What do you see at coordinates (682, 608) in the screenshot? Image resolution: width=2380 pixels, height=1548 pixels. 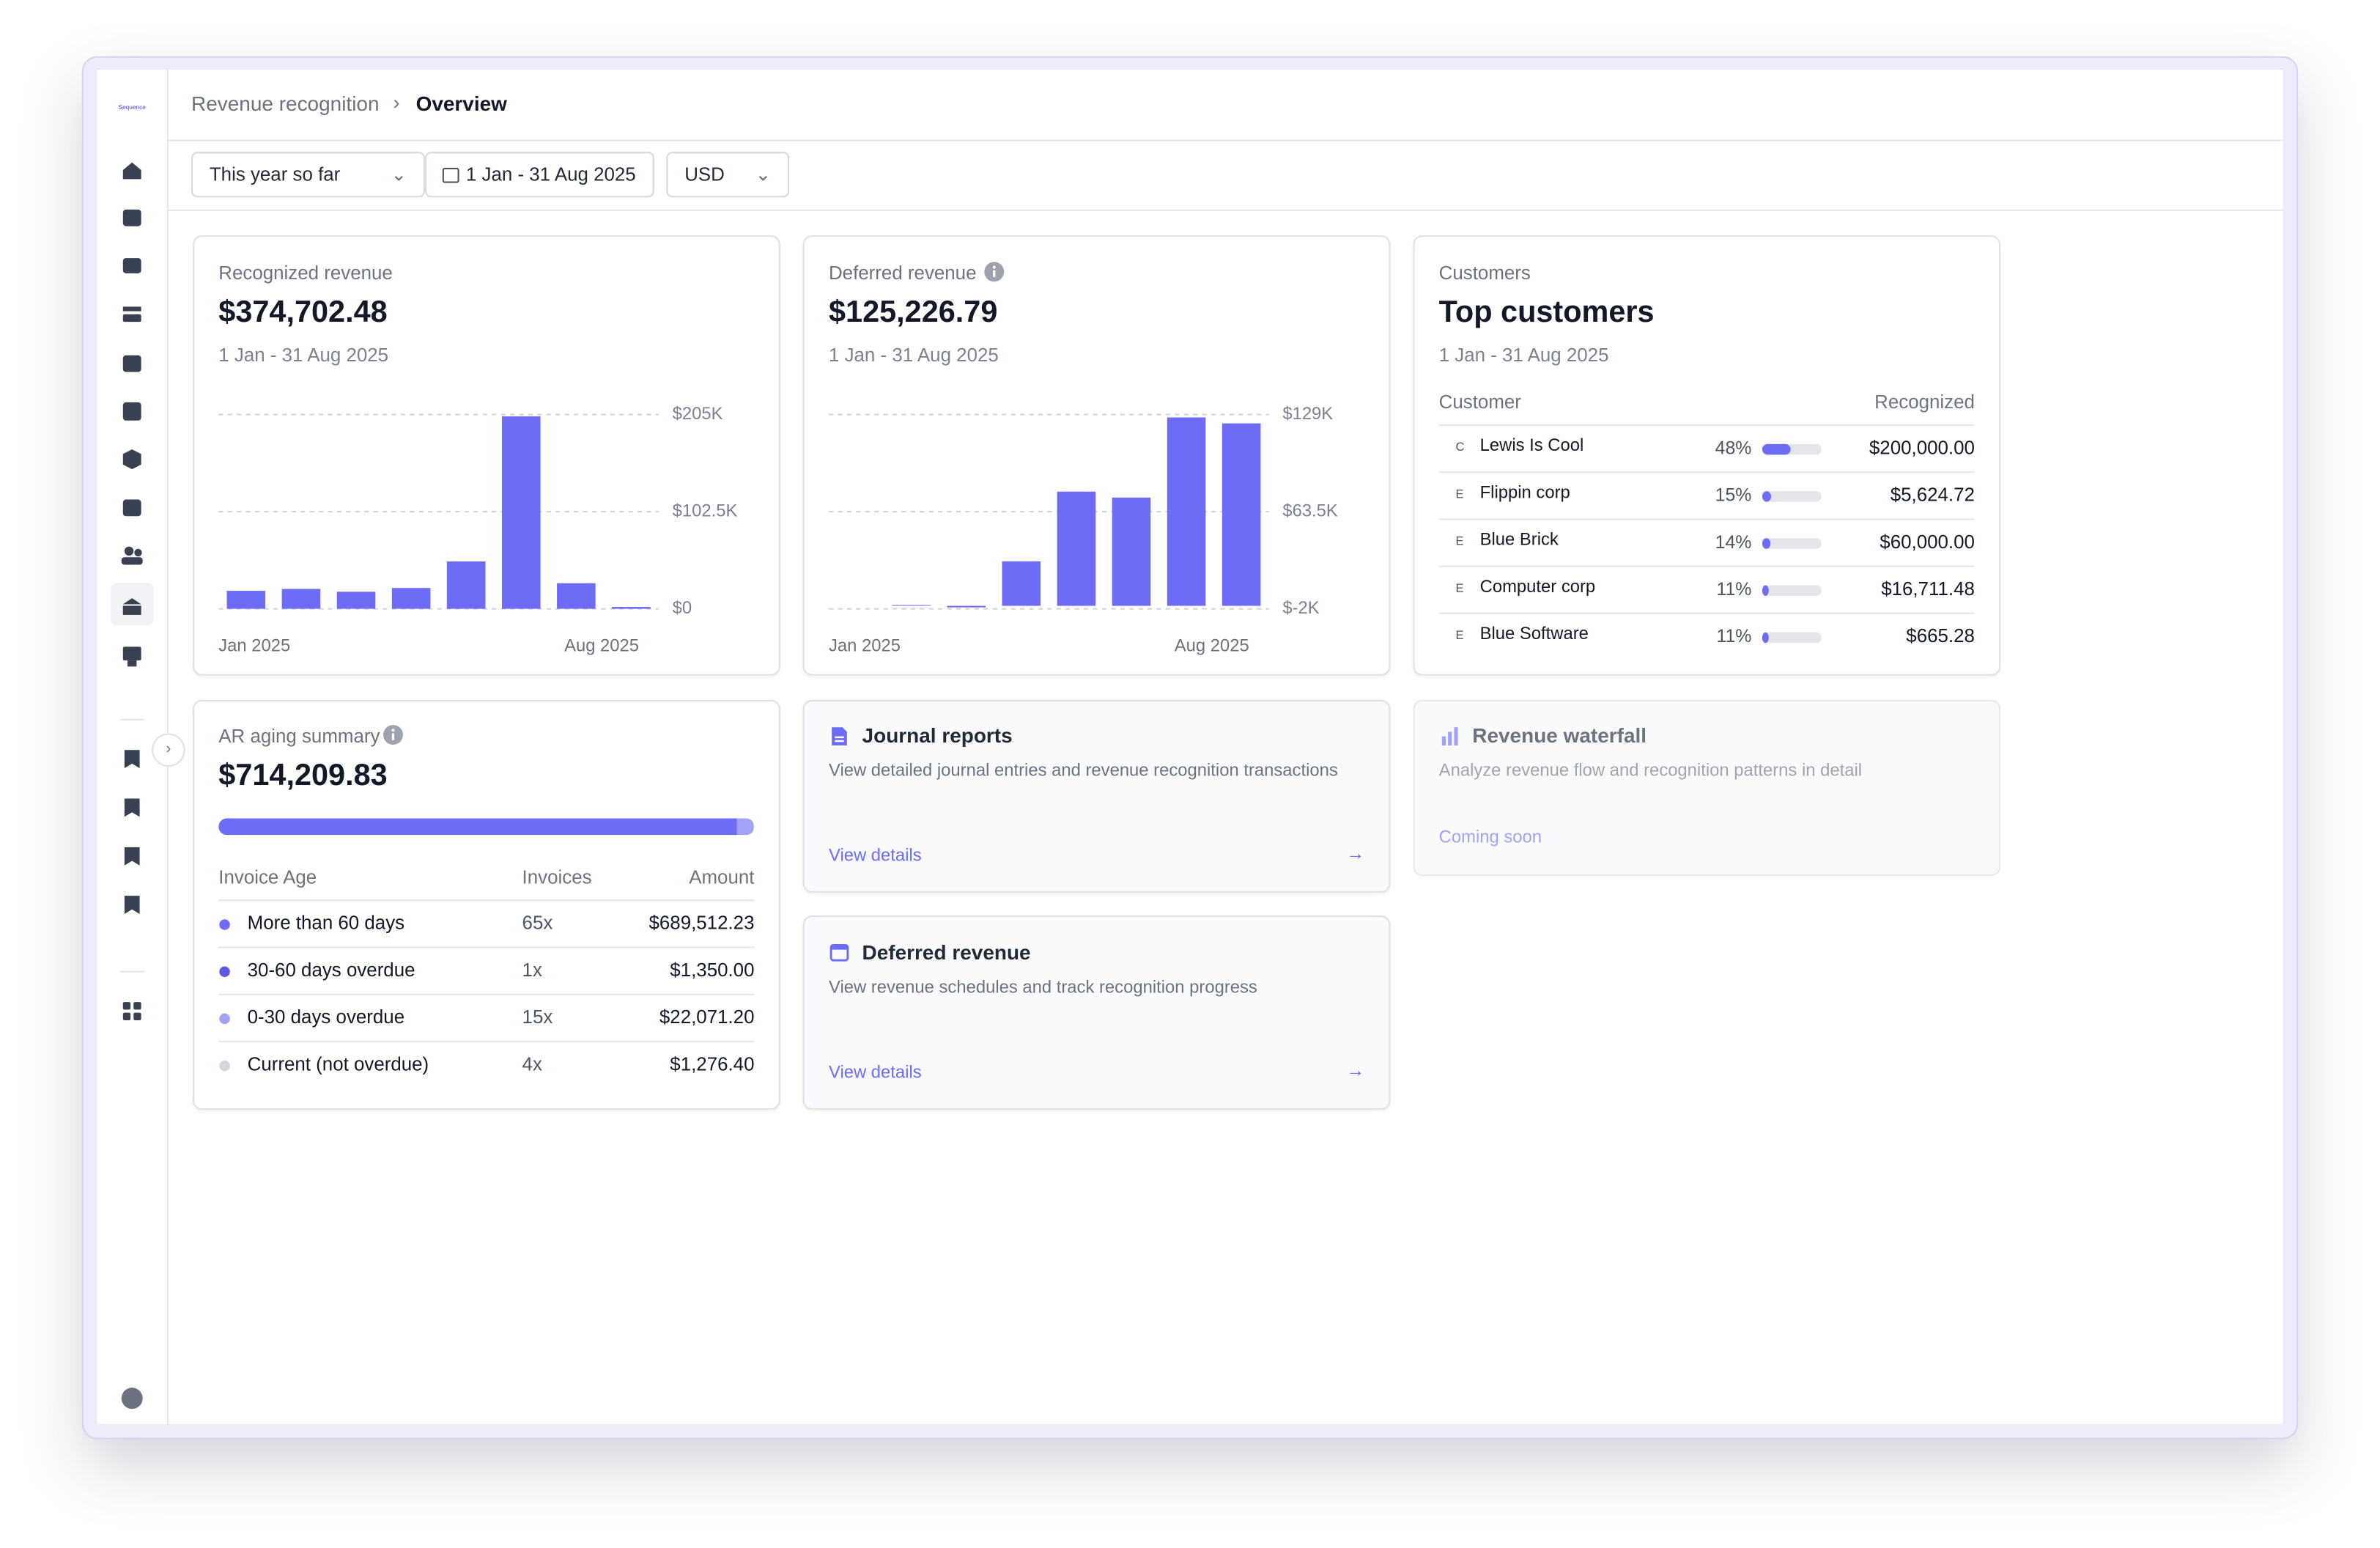 I see `y-tick-label: $0` at bounding box center [682, 608].